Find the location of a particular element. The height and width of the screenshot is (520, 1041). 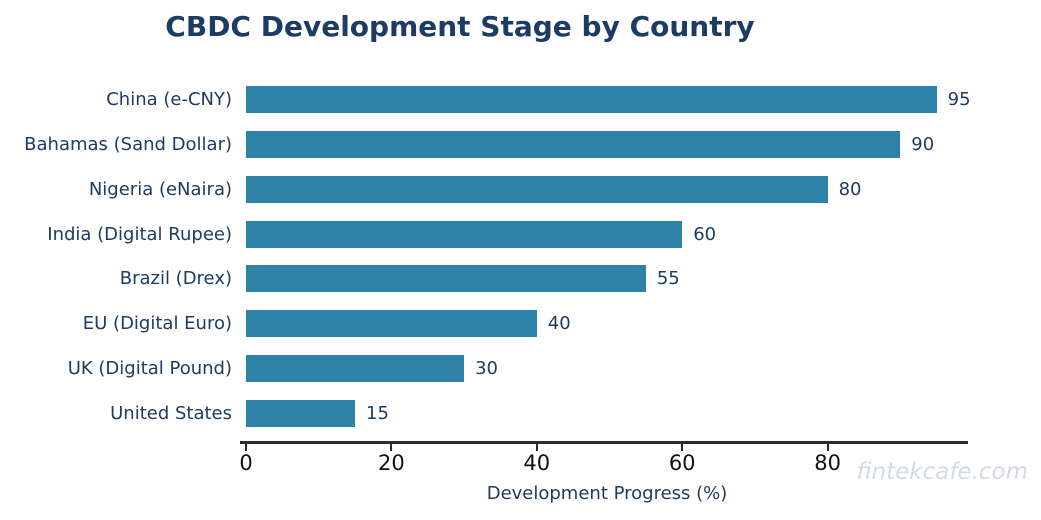

x-axis-tick-label: 80 is located at coordinates (827, 463).